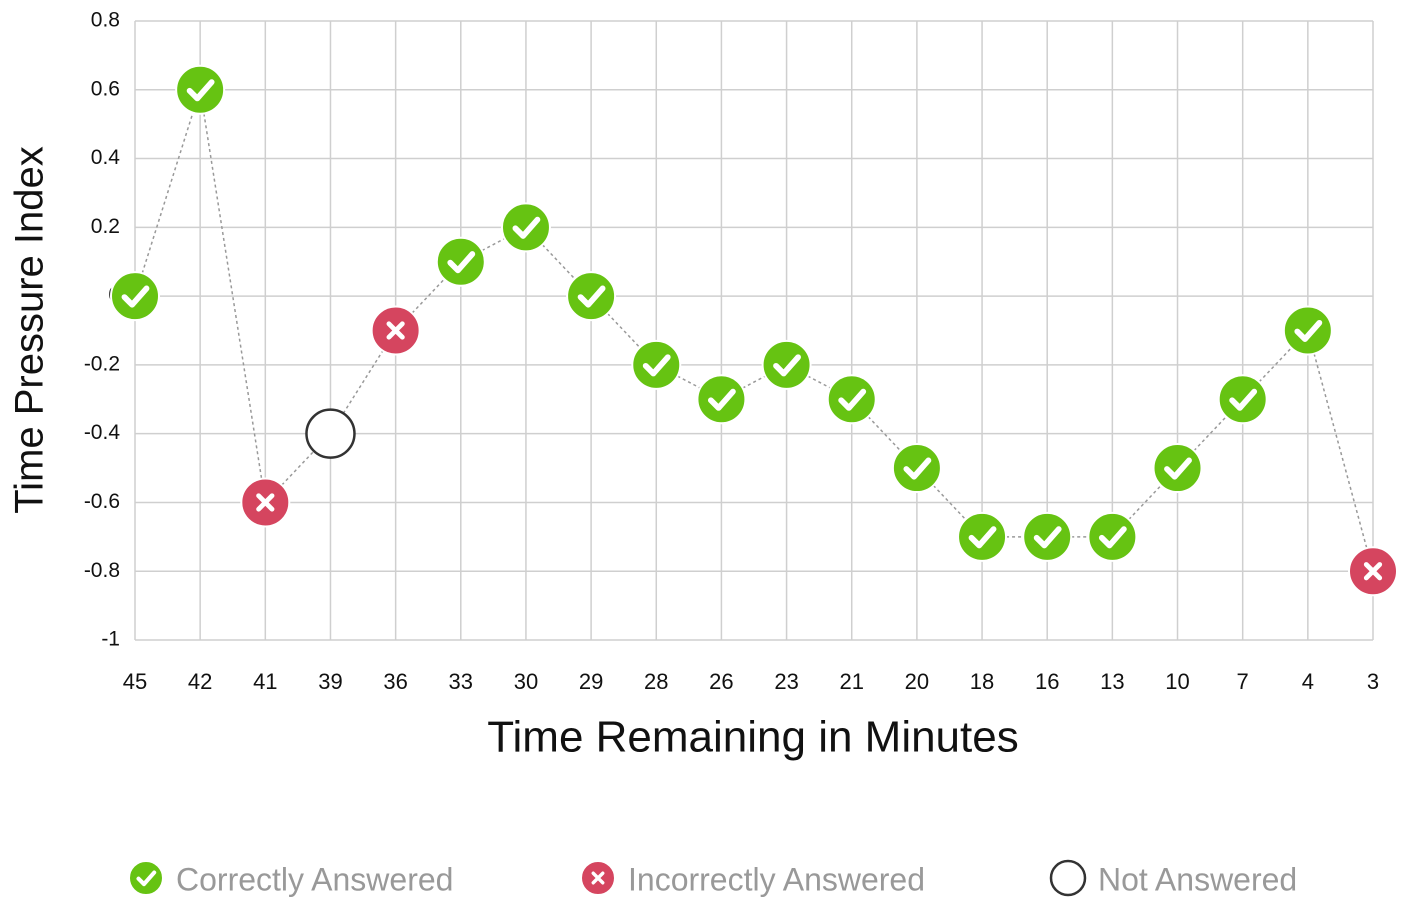  Describe the element at coordinates (917, 681) in the screenshot. I see `x-tick-label: 20` at that location.